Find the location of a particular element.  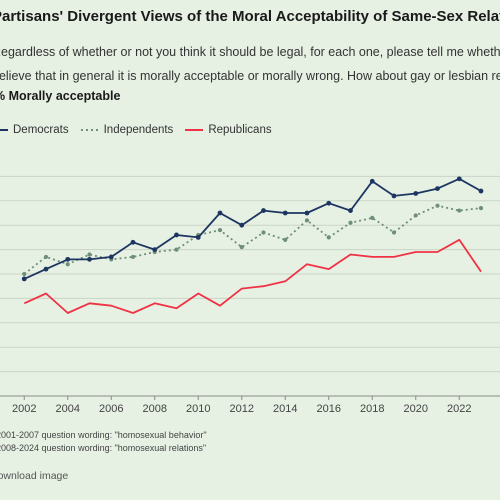

data-point-democrats-2010 is located at coordinates (198, 237).